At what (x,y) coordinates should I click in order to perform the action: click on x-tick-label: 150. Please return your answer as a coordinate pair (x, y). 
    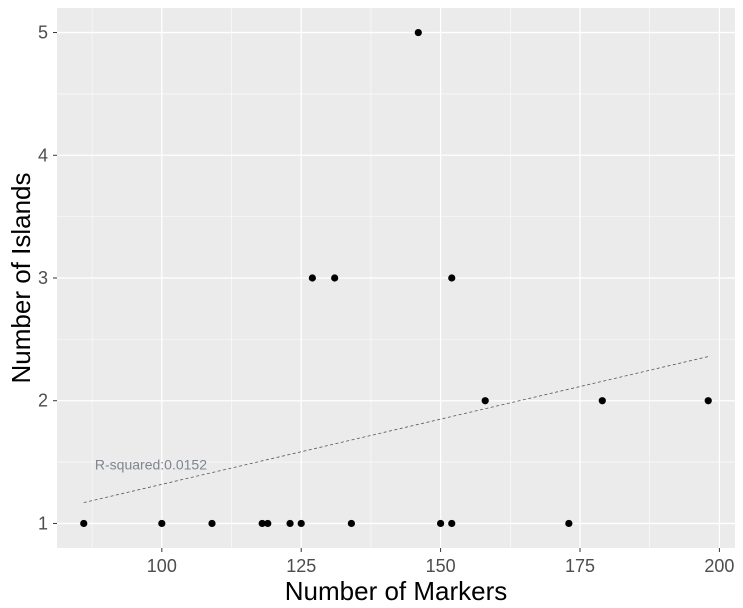
    Looking at the image, I should click on (441, 566).